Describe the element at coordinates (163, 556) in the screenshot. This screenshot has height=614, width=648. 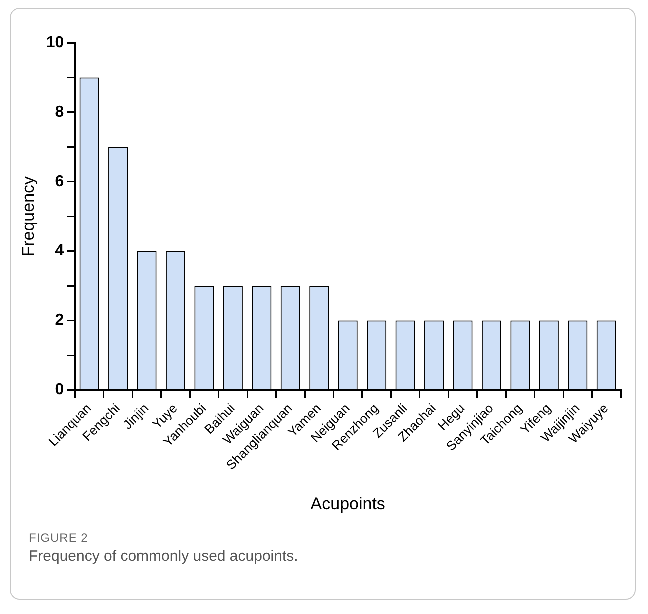
I see `text: Frequency of commonly used acupoints.` at that location.